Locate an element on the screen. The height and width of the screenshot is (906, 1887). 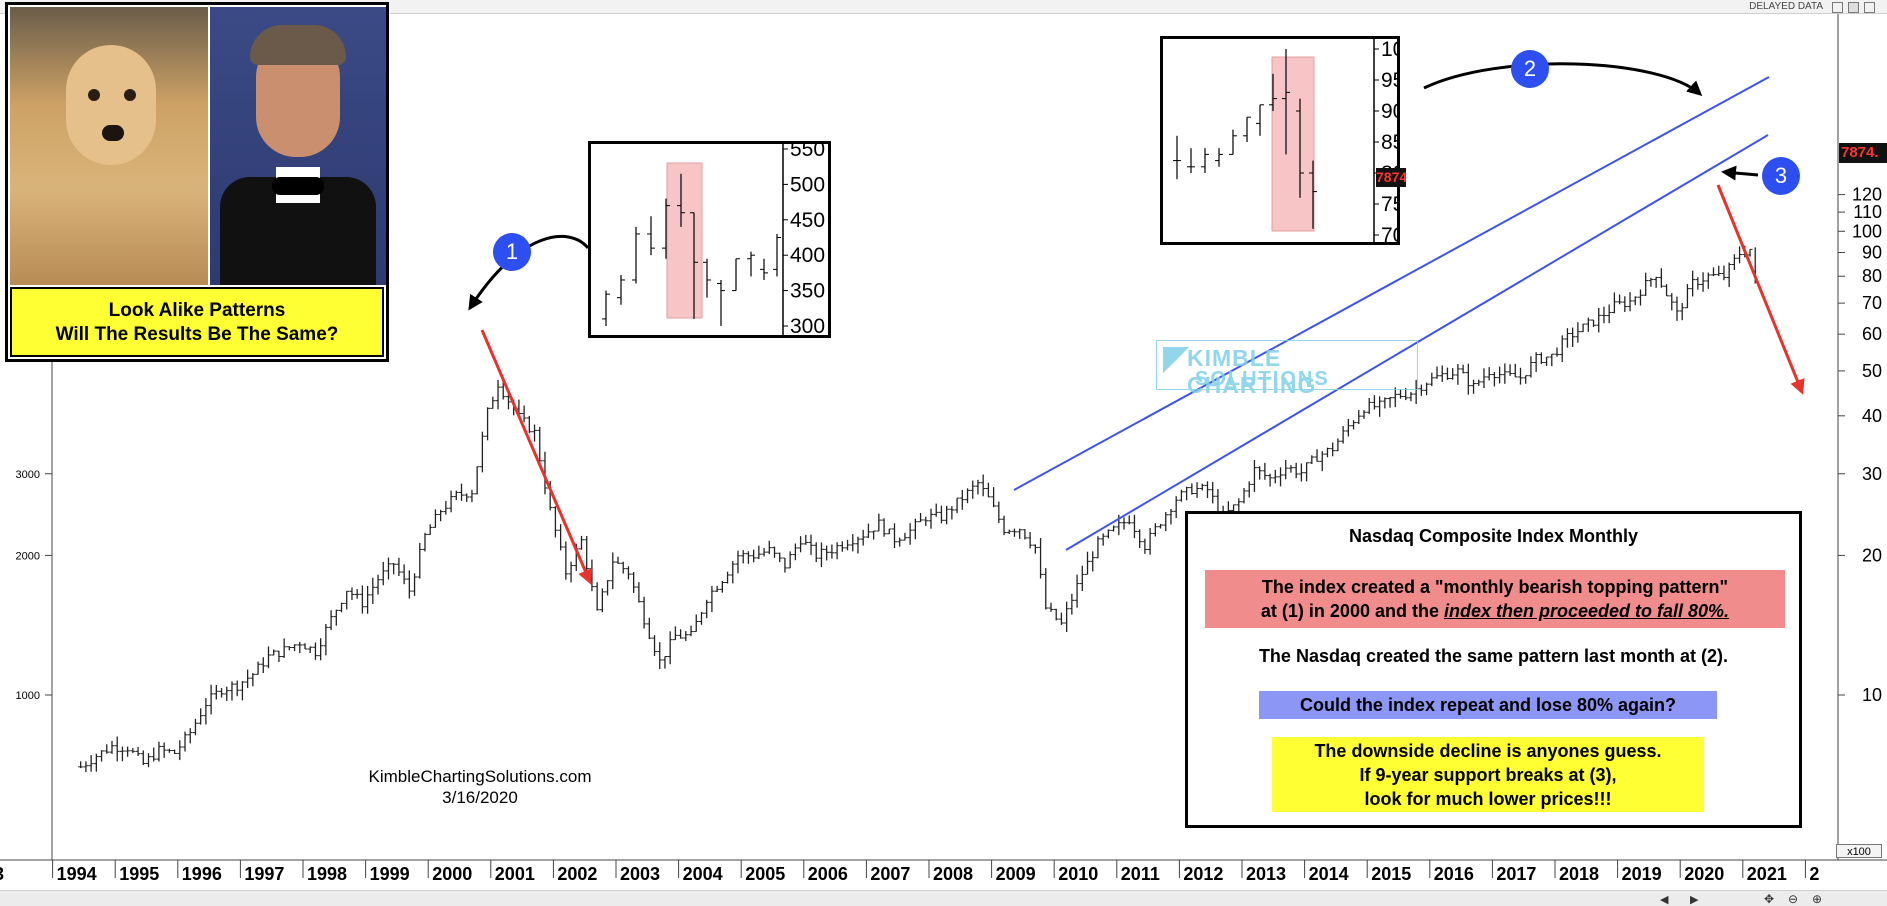
watermark: KIMBLE CHARTING SOLUTIONS is located at coordinates (1287, 369).